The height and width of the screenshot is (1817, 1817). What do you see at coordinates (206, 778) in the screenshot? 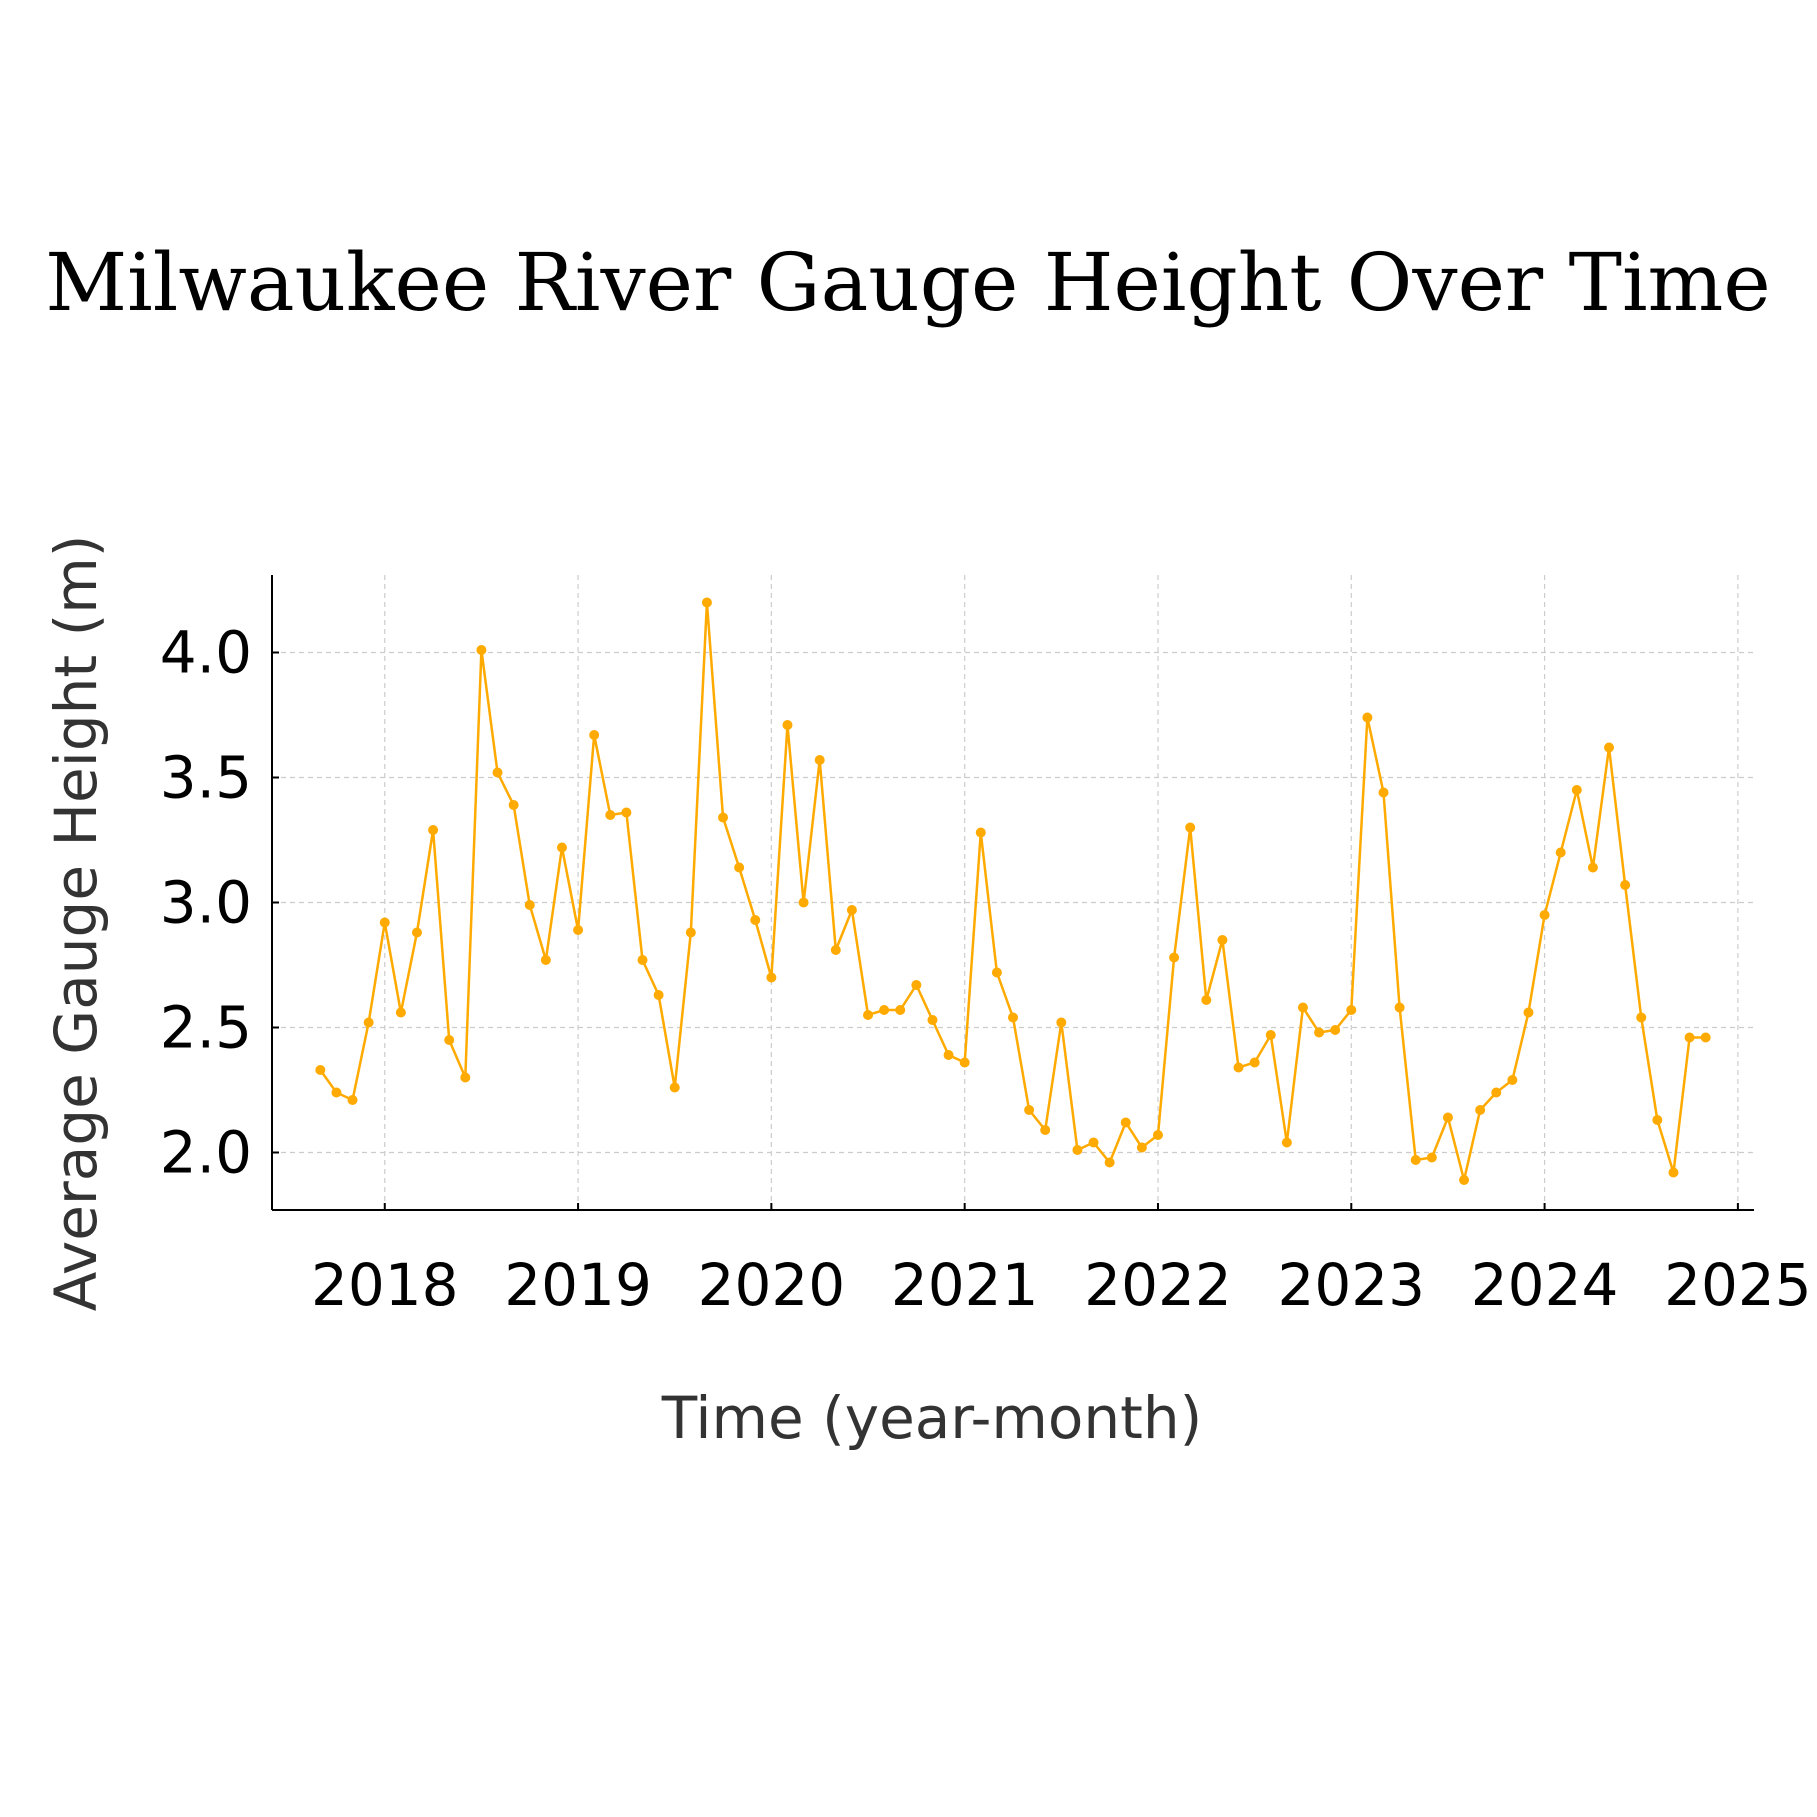
I see `y-tick-label: 3.5` at bounding box center [206, 778].